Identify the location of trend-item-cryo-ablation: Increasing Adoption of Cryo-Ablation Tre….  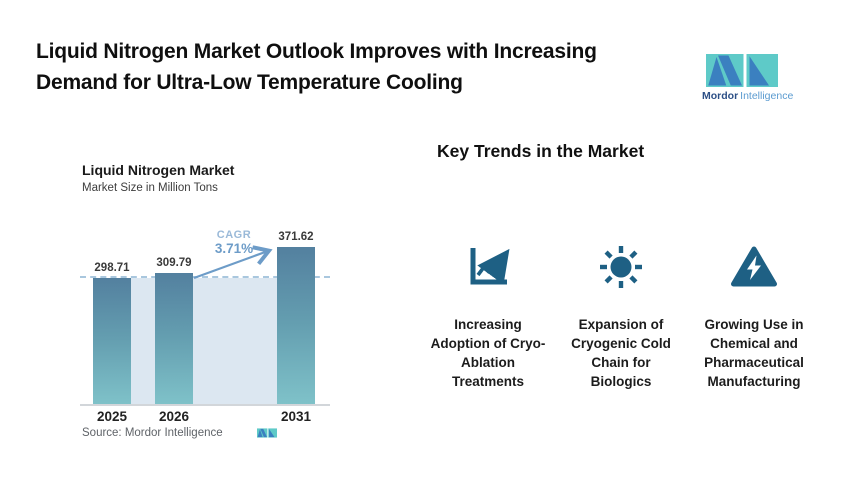
(488, 317).